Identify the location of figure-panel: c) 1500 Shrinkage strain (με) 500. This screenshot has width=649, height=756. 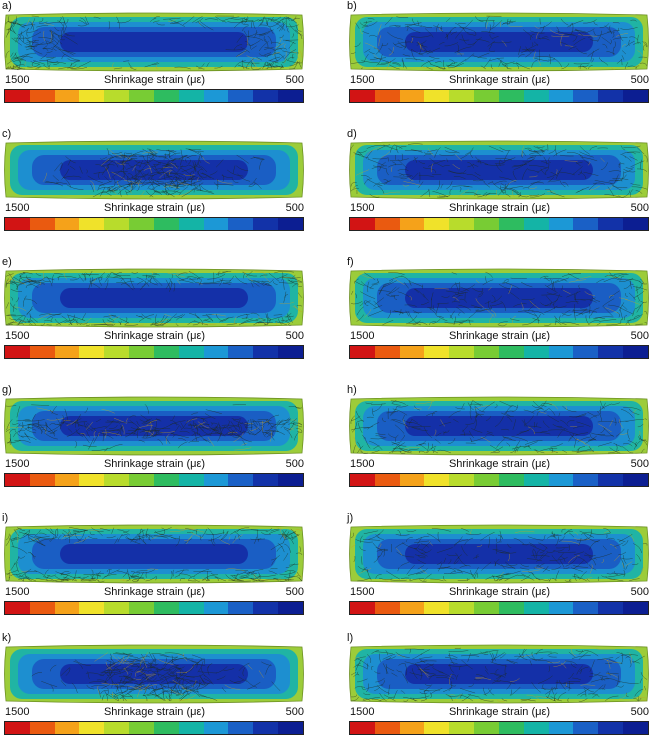
(154, 190).